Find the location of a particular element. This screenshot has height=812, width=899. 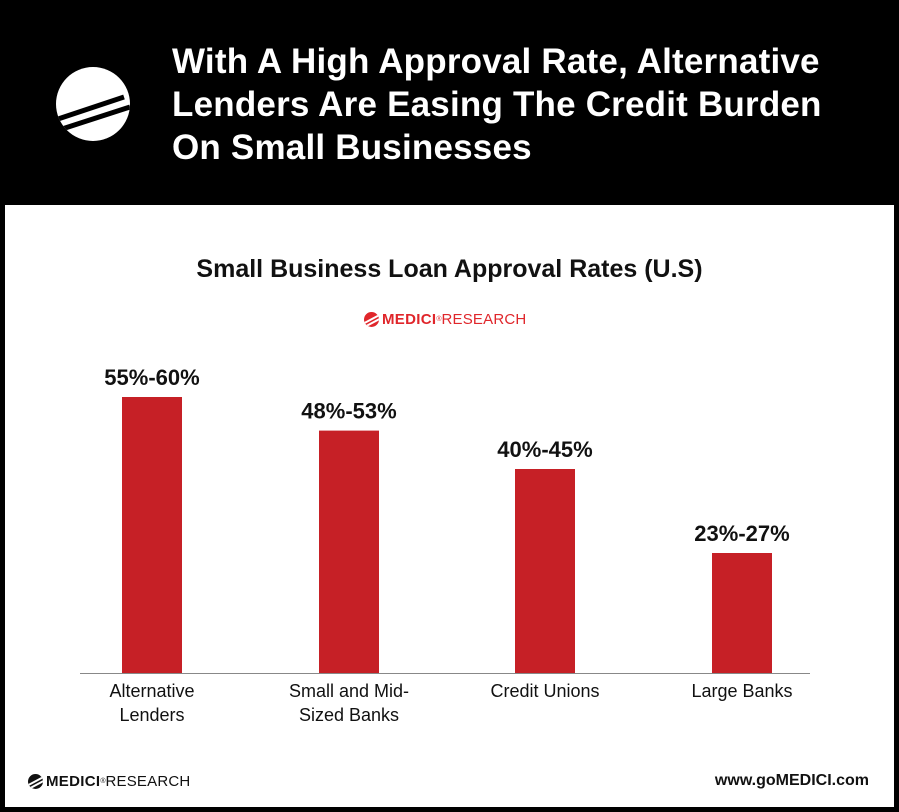

x-tick-label-0-1: Lenders is located at coordinates (151, 715).